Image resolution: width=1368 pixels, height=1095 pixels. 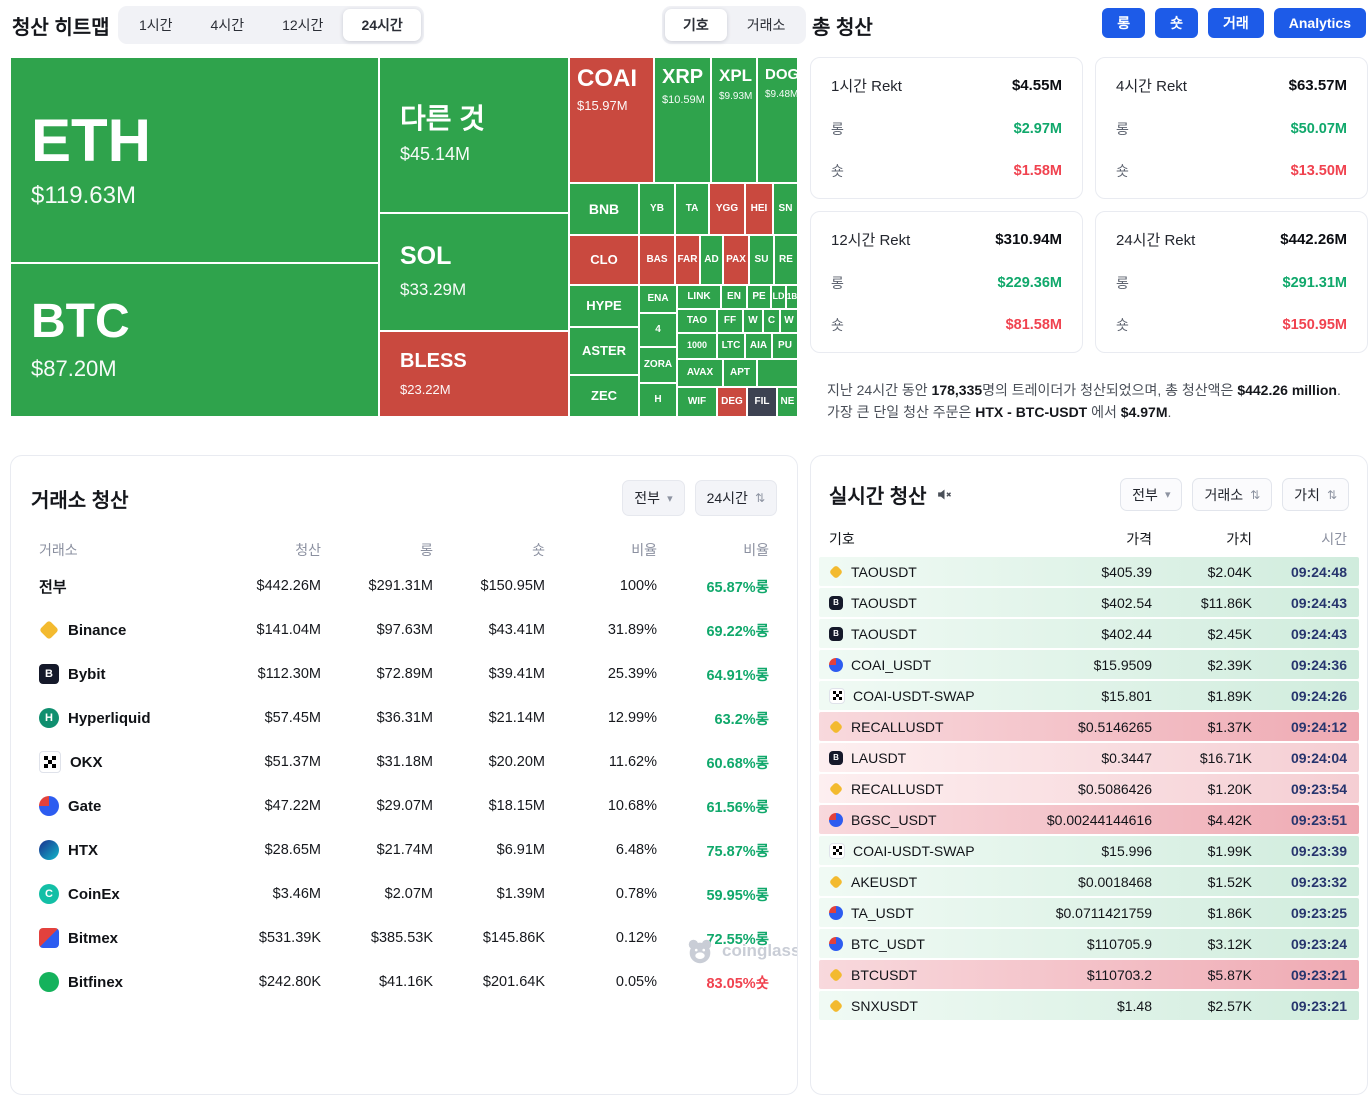 I want to click on analytics-button: Analytics, so click(x=1319, y=23).